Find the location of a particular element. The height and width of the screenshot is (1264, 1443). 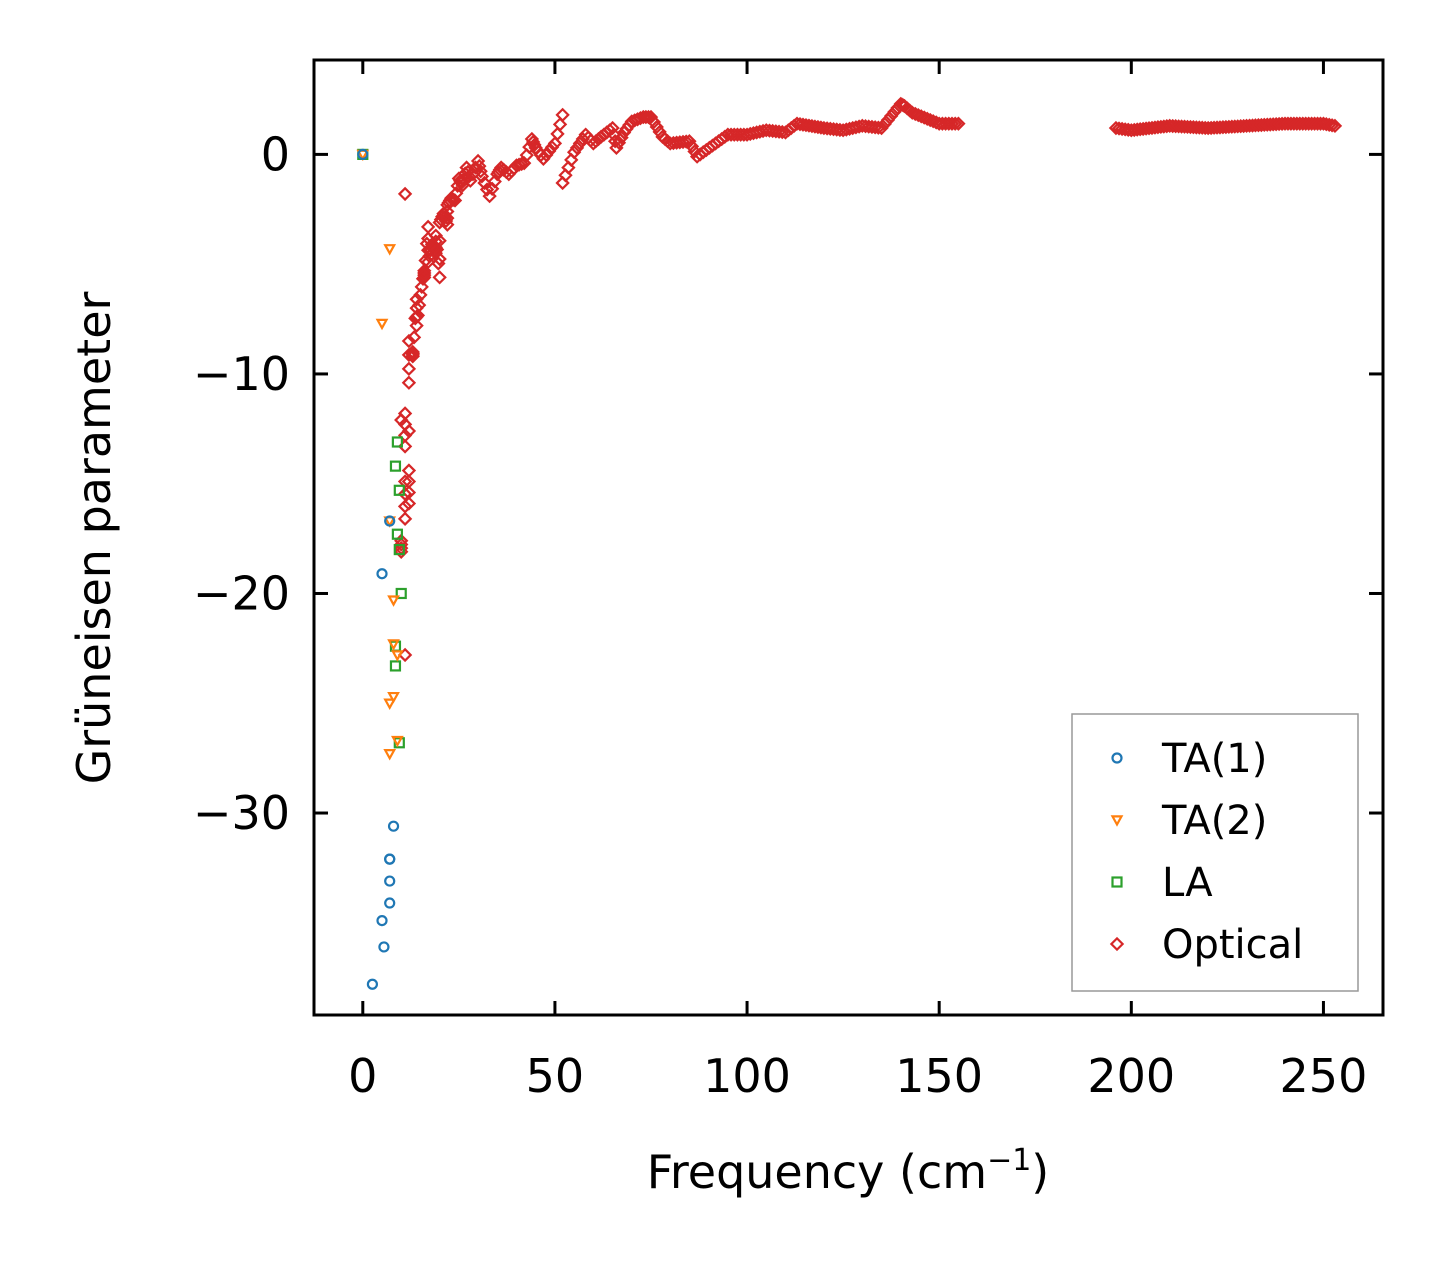

series-ta2 is located at coordinates (380, 455).